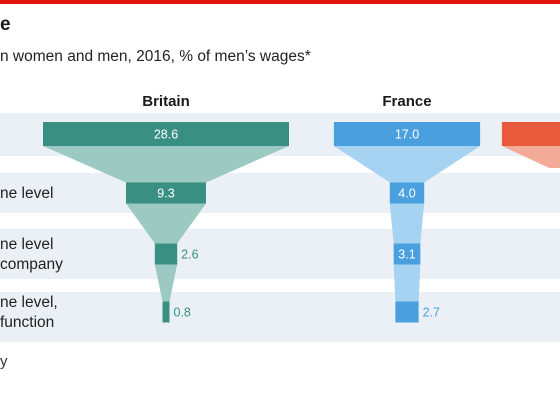 The height and width of the screenshot is (404, 560). What do you see at coordinates (31, 264) in the screenshot?
I see `row-label: company` at bounding box center [31, 264].